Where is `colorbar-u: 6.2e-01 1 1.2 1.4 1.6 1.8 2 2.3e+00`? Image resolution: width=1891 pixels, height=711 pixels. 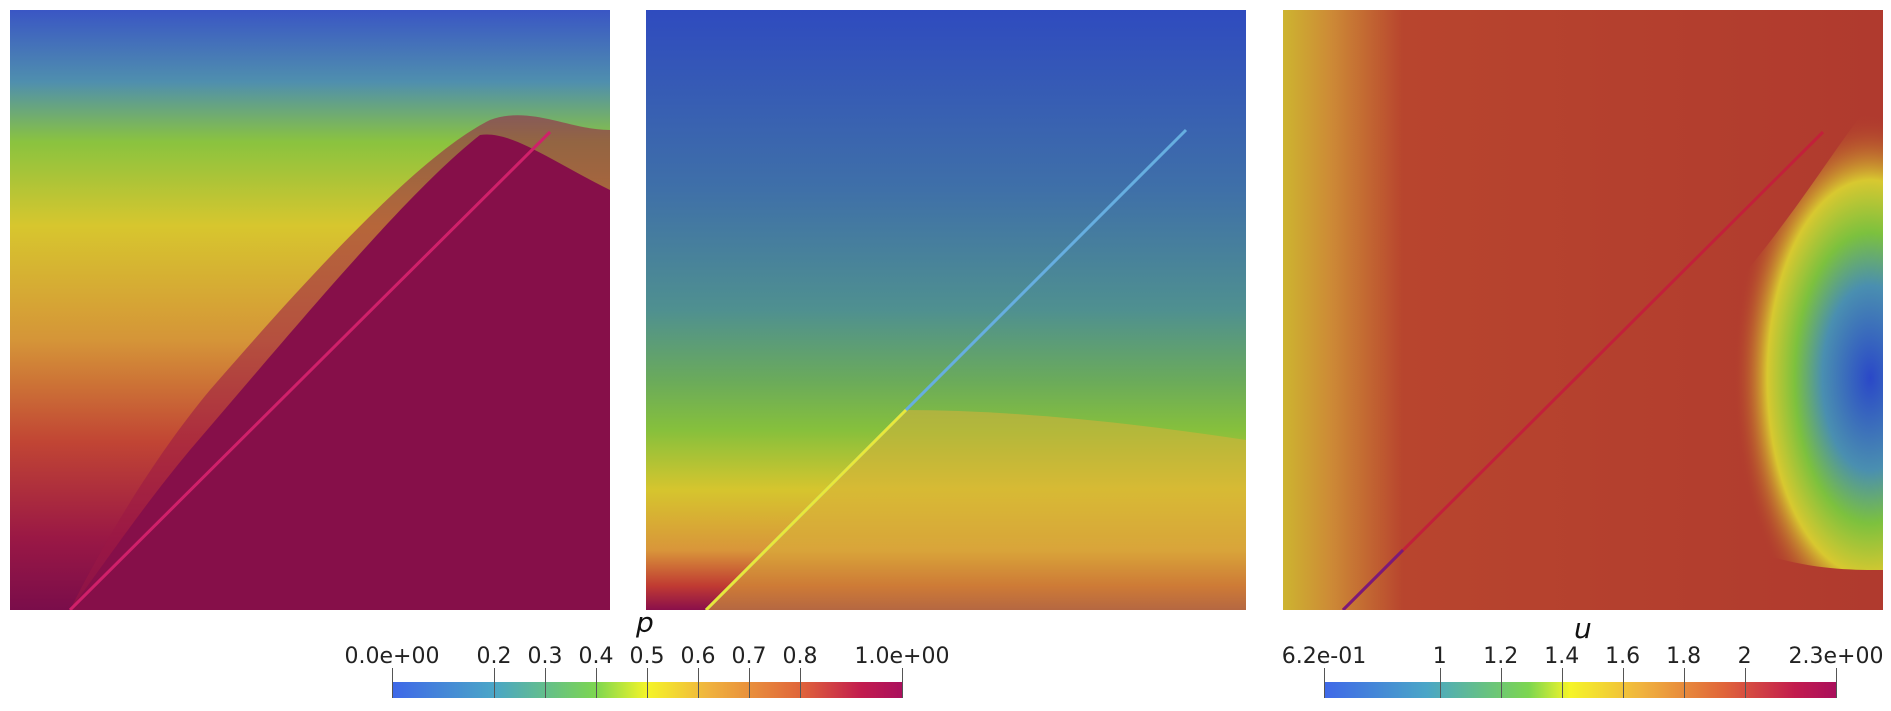
colorbar-u: 6.2e-01 1 1.2 1.4 1.6 1.8 2 2.3e+00 is located at coordinates (1582, 657).